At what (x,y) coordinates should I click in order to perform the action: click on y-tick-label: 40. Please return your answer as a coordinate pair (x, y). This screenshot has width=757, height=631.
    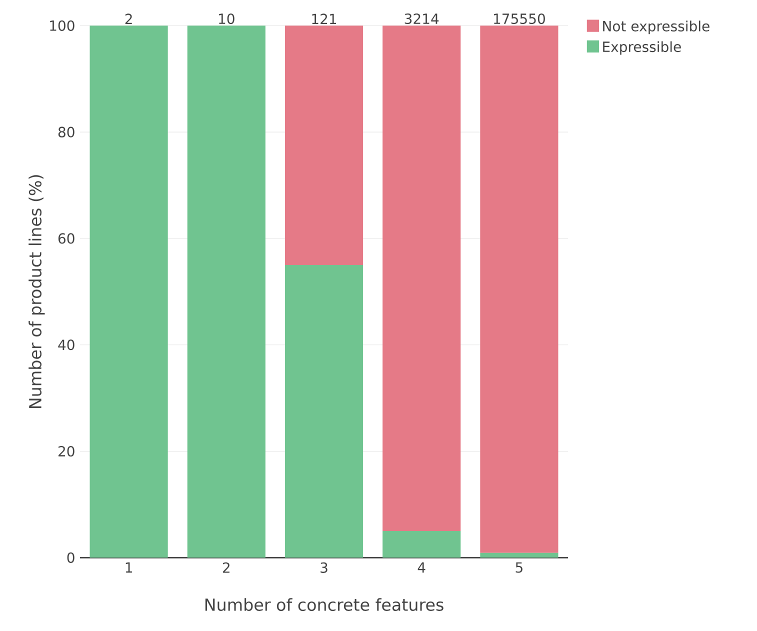
    Looking at the image, I should click on (66, 345).